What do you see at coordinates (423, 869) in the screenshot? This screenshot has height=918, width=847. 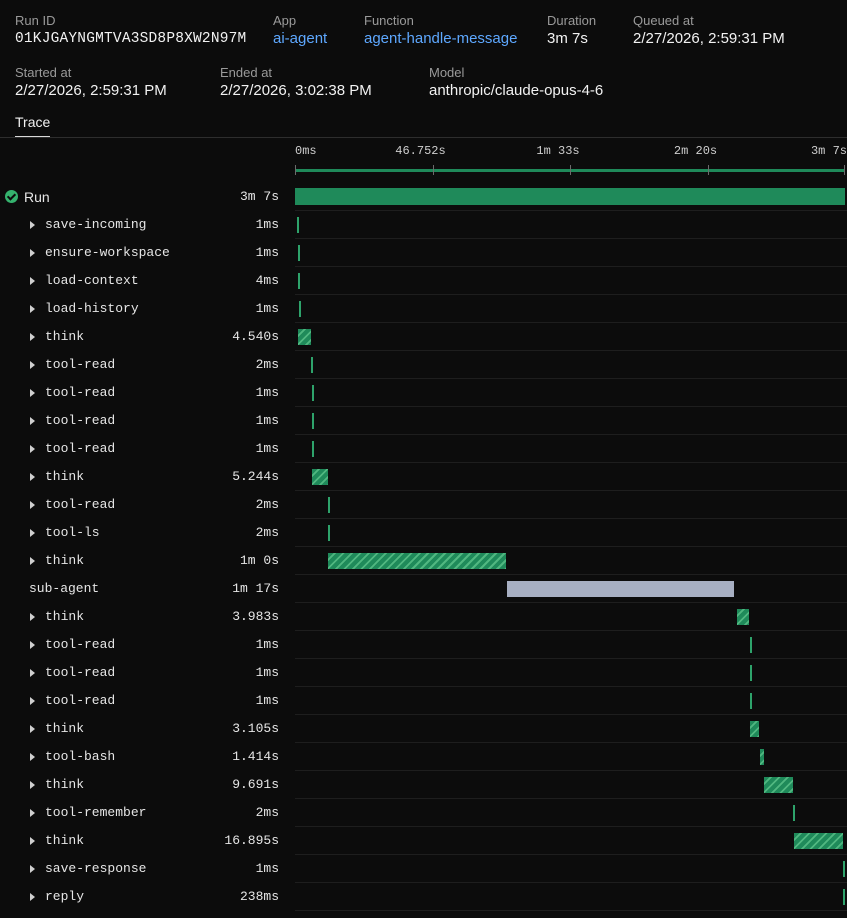 I see `trace-row: save-response 1ms` at bounding box center [423, 869].